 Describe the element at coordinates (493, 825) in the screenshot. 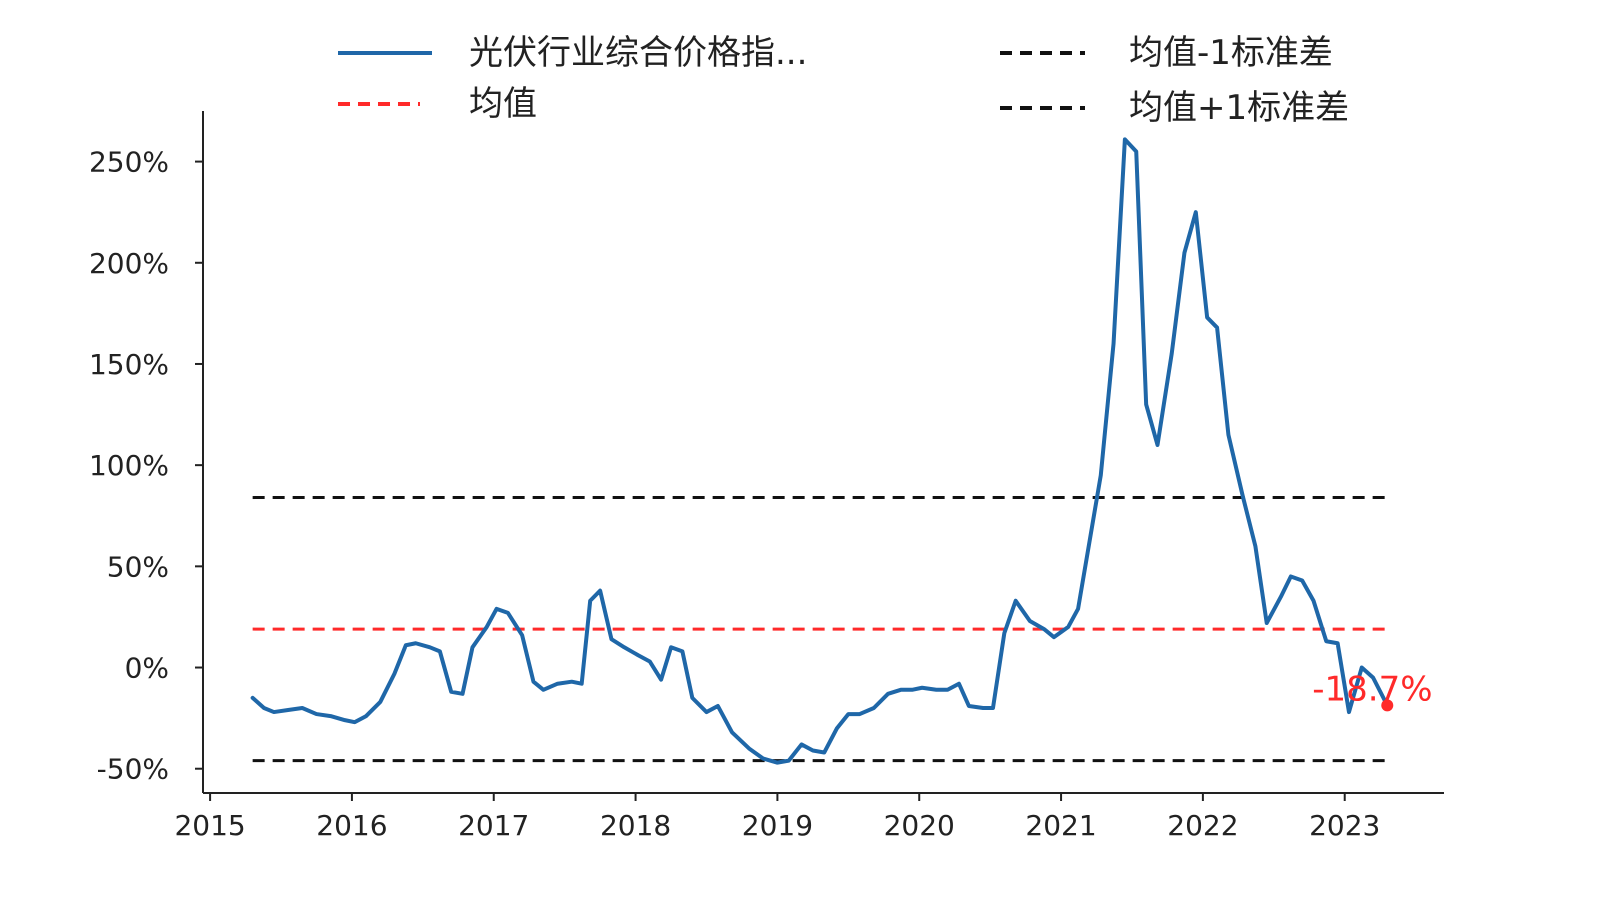

I see `x-axis-tick-label: 2017` at that location.